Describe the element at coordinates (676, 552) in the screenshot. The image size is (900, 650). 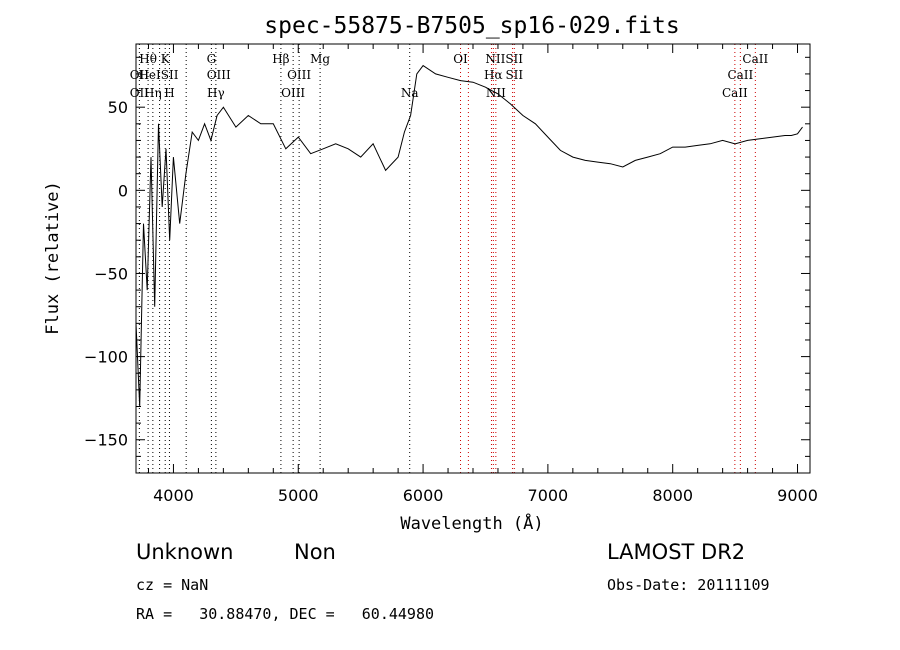
I see `survey-name: LAMOST DR2` at that location.